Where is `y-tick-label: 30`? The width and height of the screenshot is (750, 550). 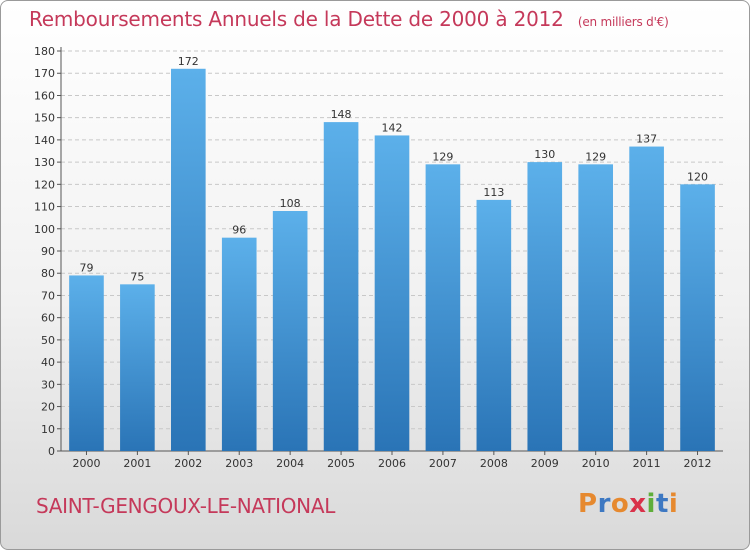 y-tick-label: 30 is located at coordinates (48, 384).